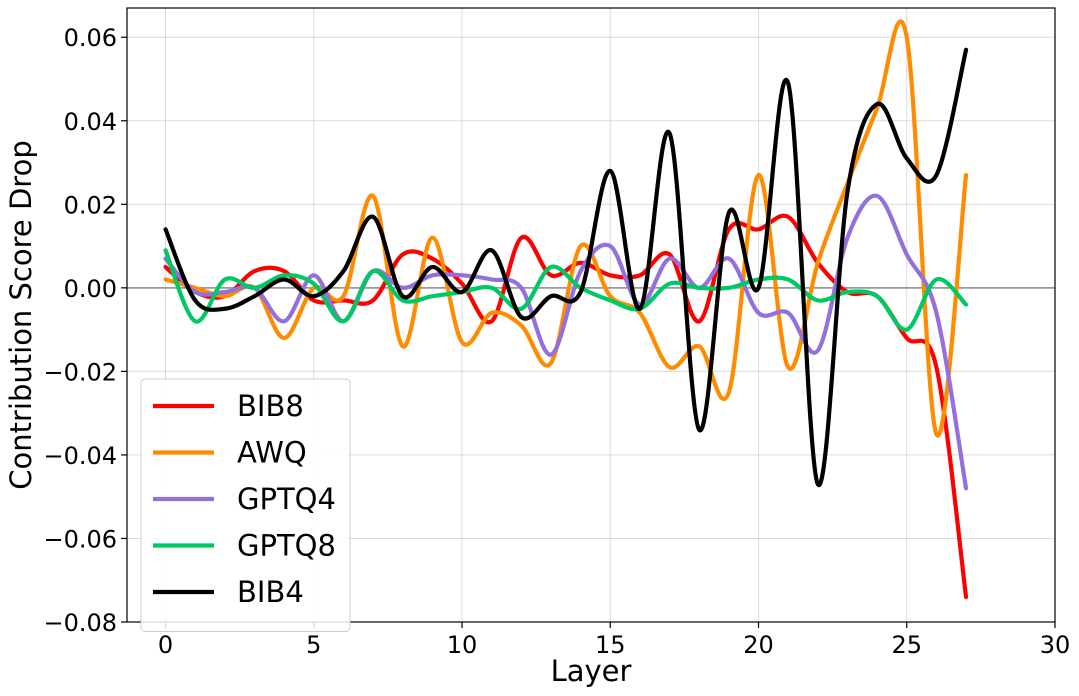  I want to click on x-axis-ticks: 0 5 10 15 20 25 30, so click(614, 640).